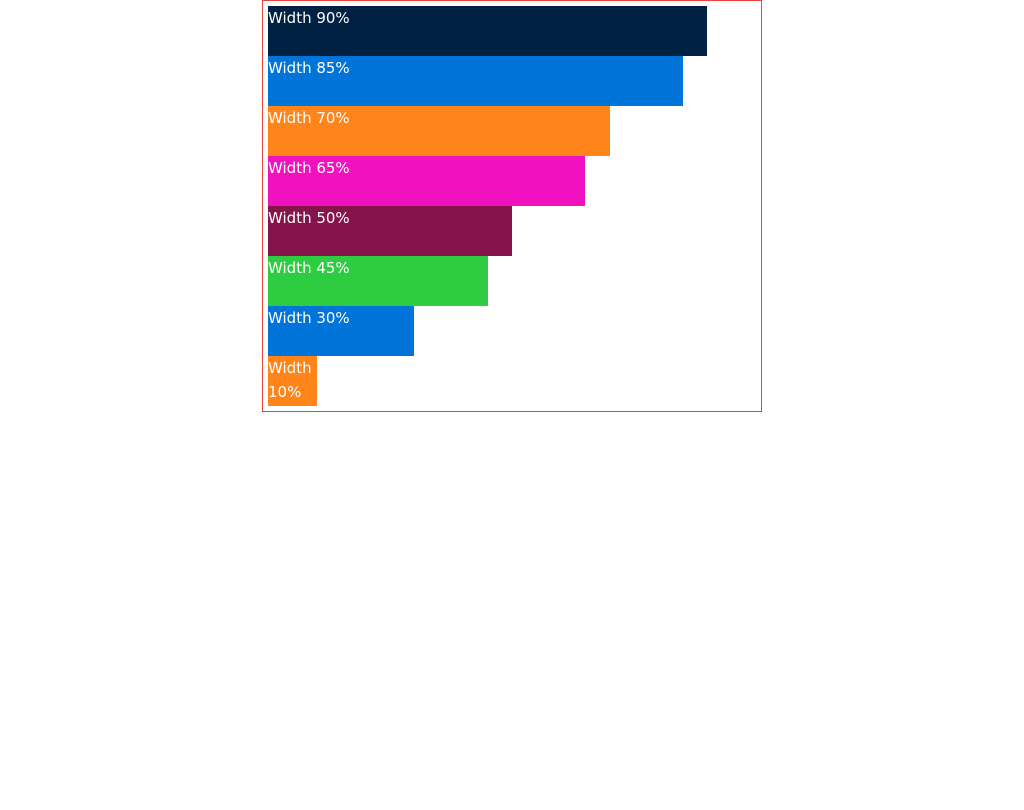 The height and width of the screenshot is (810, 1024). Describe the element at coordinates (309, 68) in the screenshot. I see `bar-label: Width 85%` at that location.